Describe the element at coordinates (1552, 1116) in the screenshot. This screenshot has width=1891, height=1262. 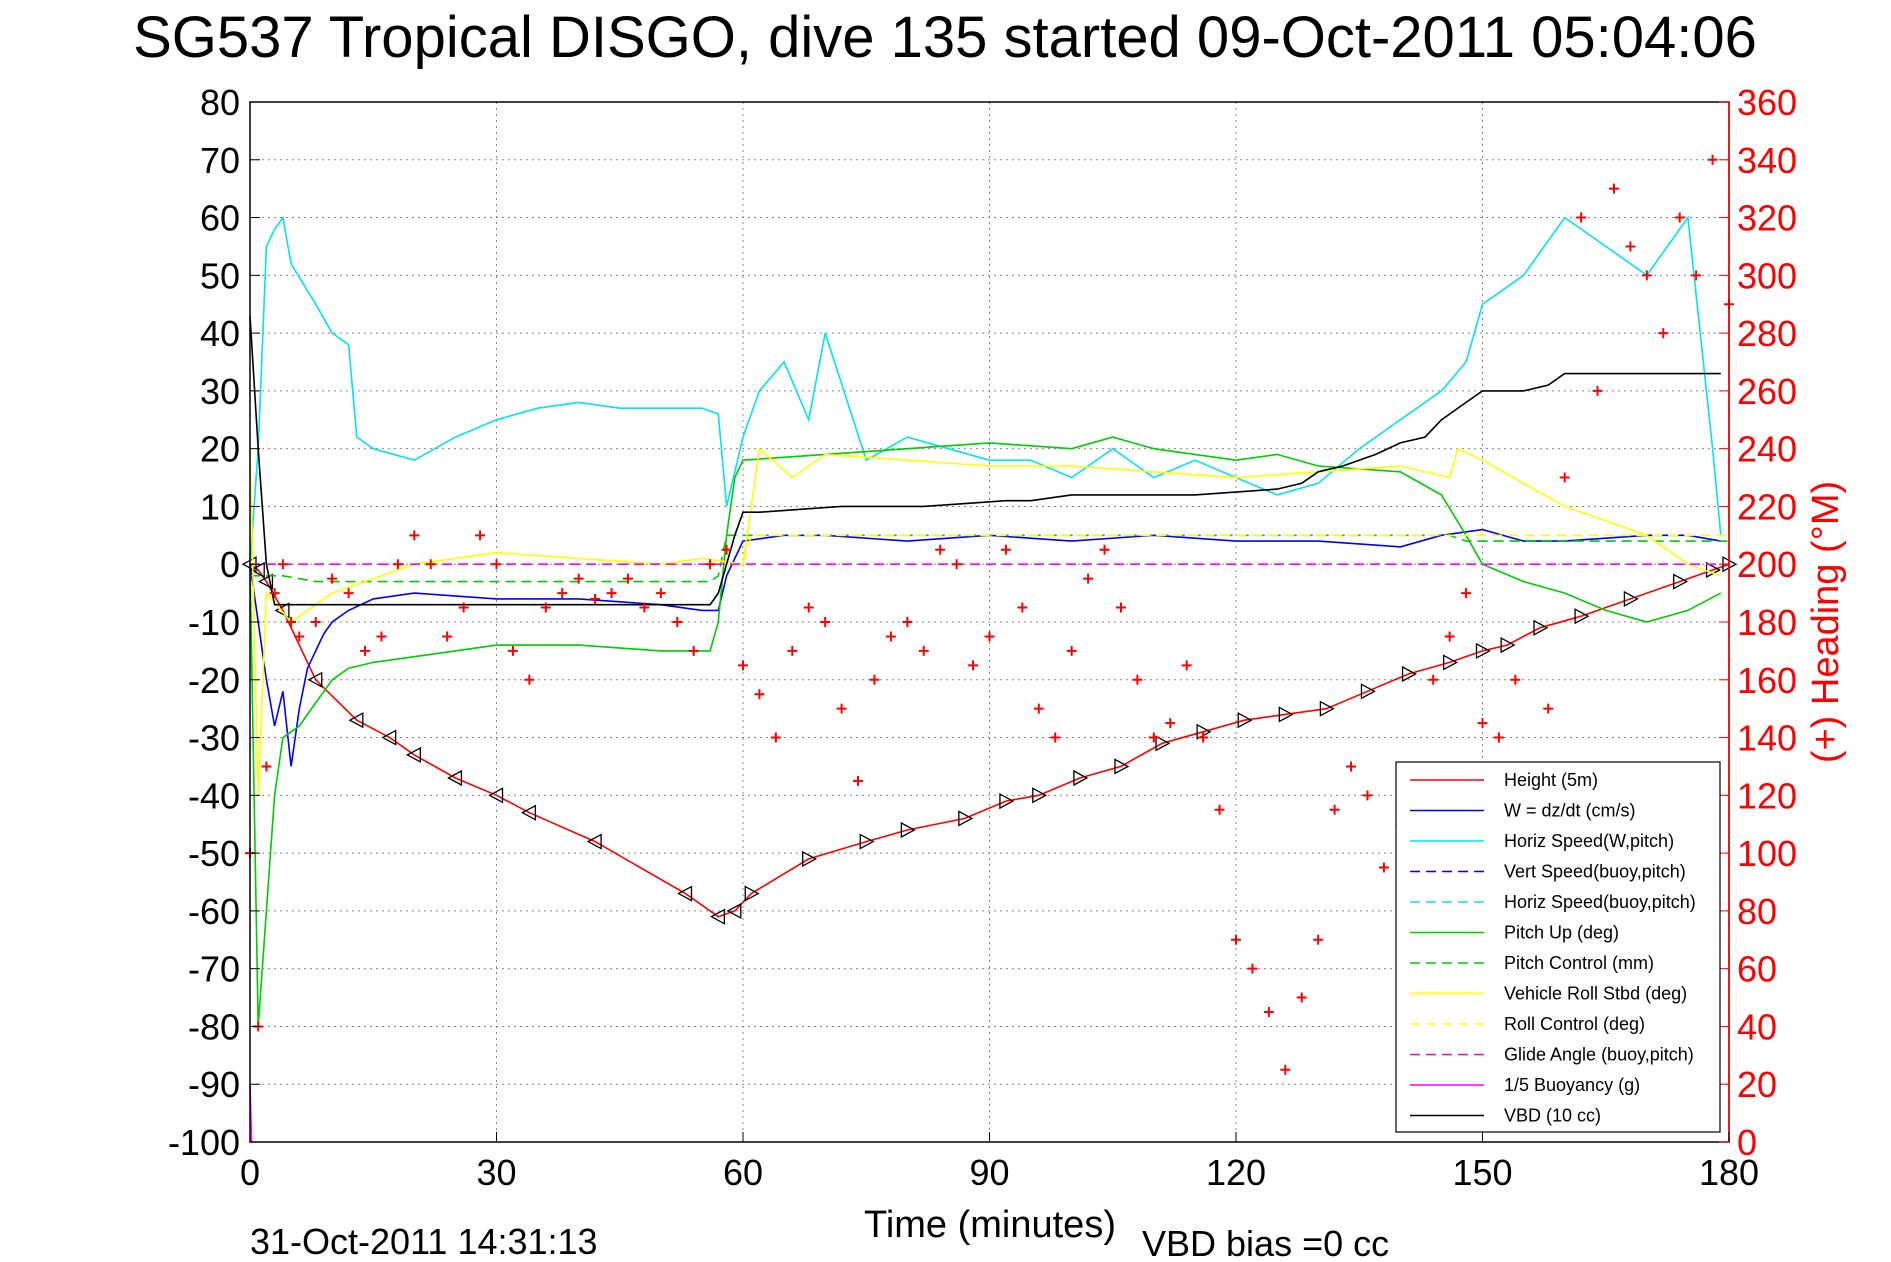
I see `legend-label: VBD (10 cc)` at that location.